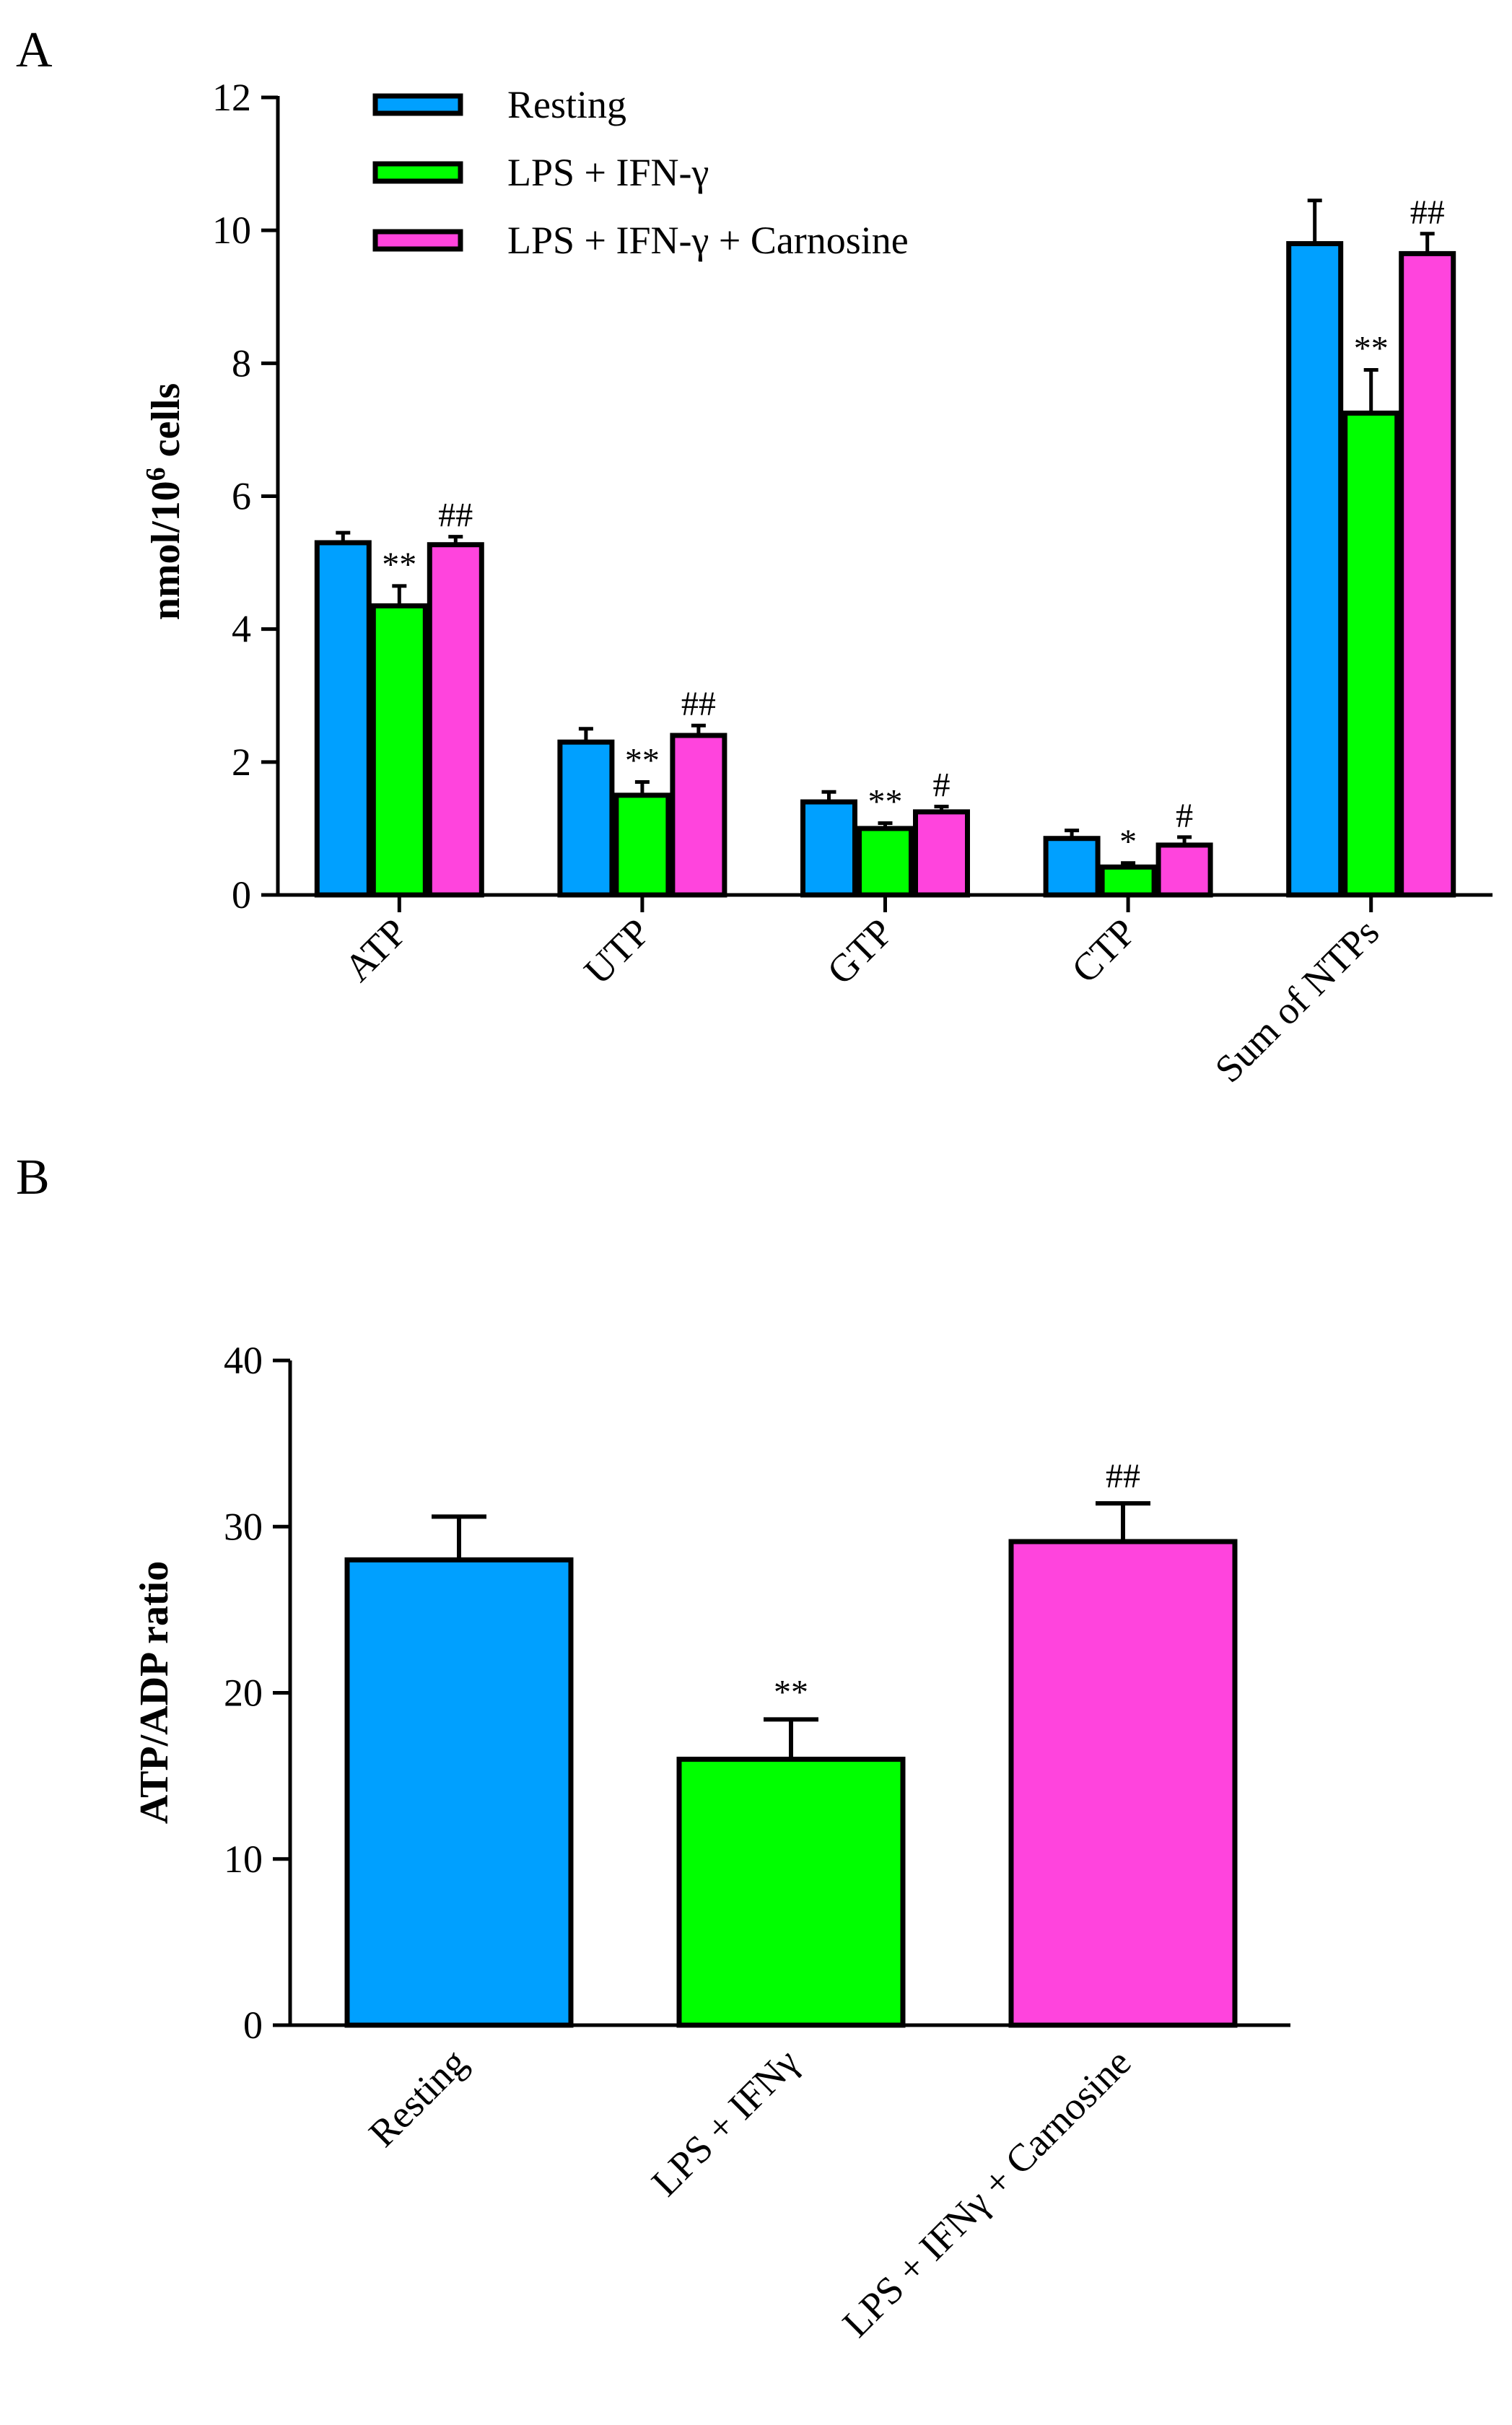  I want to click on panel-a-category-label-gtp: GTP, so click(860, 951).